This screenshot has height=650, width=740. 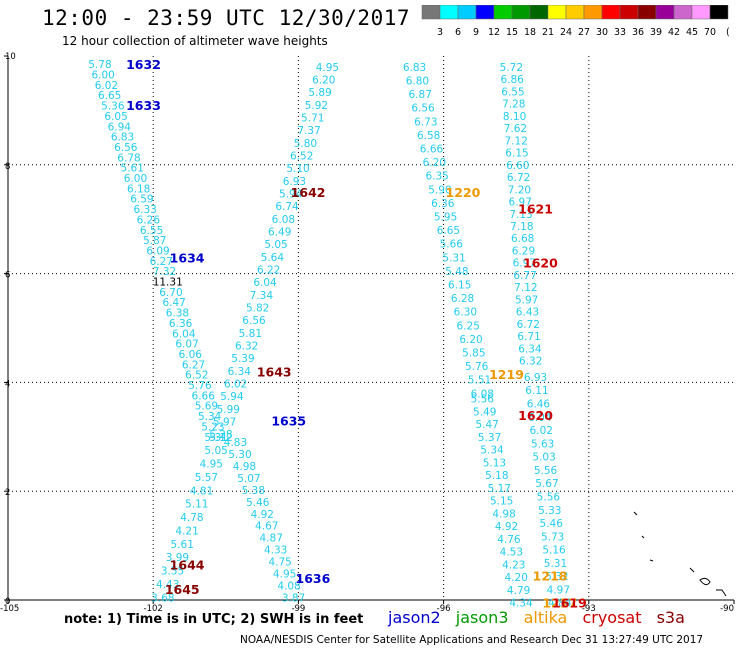 What do you see at coordinates (173, 303) in the screenshot?
I see `wave-height-value: 6.47` at bounding box center [173, 303].